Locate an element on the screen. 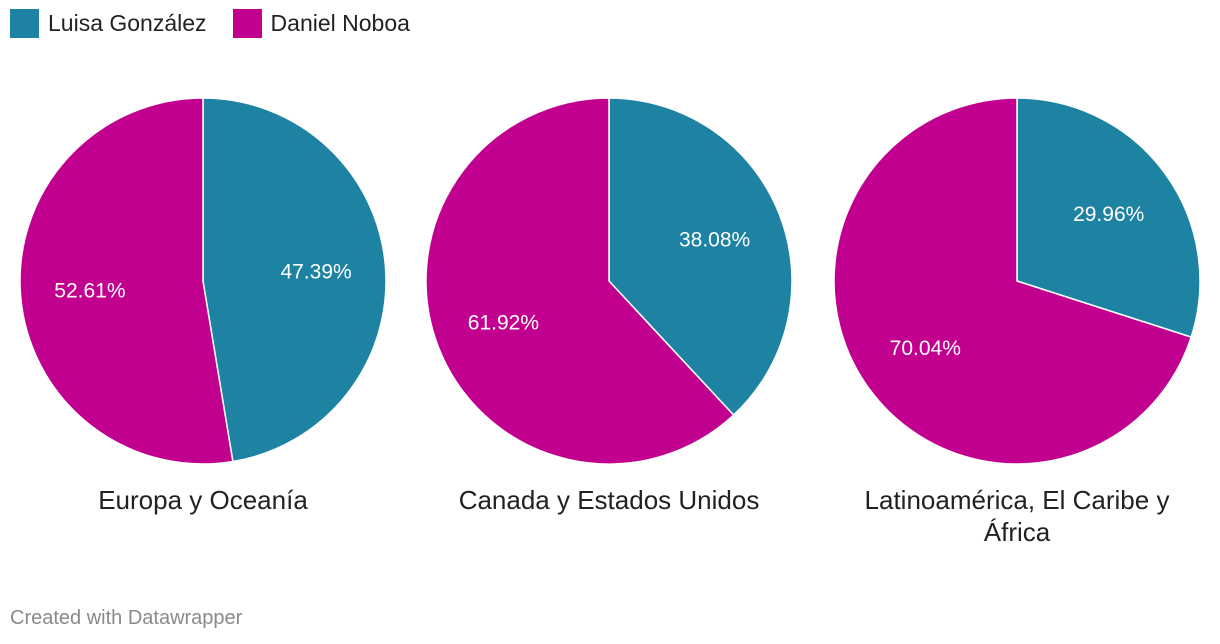  legend-swatch-luisa-gonzalez is located at coordinates (24, 23).